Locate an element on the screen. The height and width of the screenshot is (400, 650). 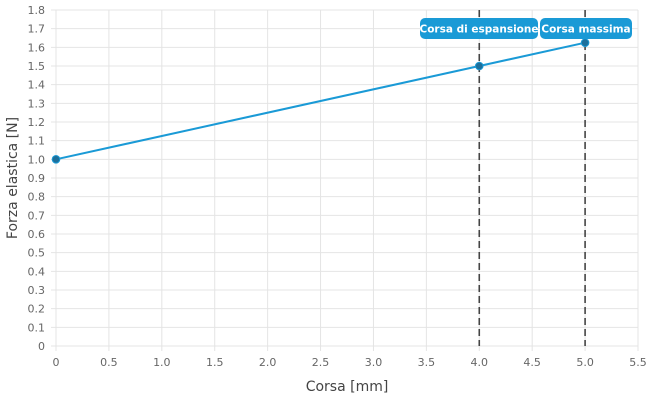
marker-label: Corsa di espansione is located at coordinates (479, 30).